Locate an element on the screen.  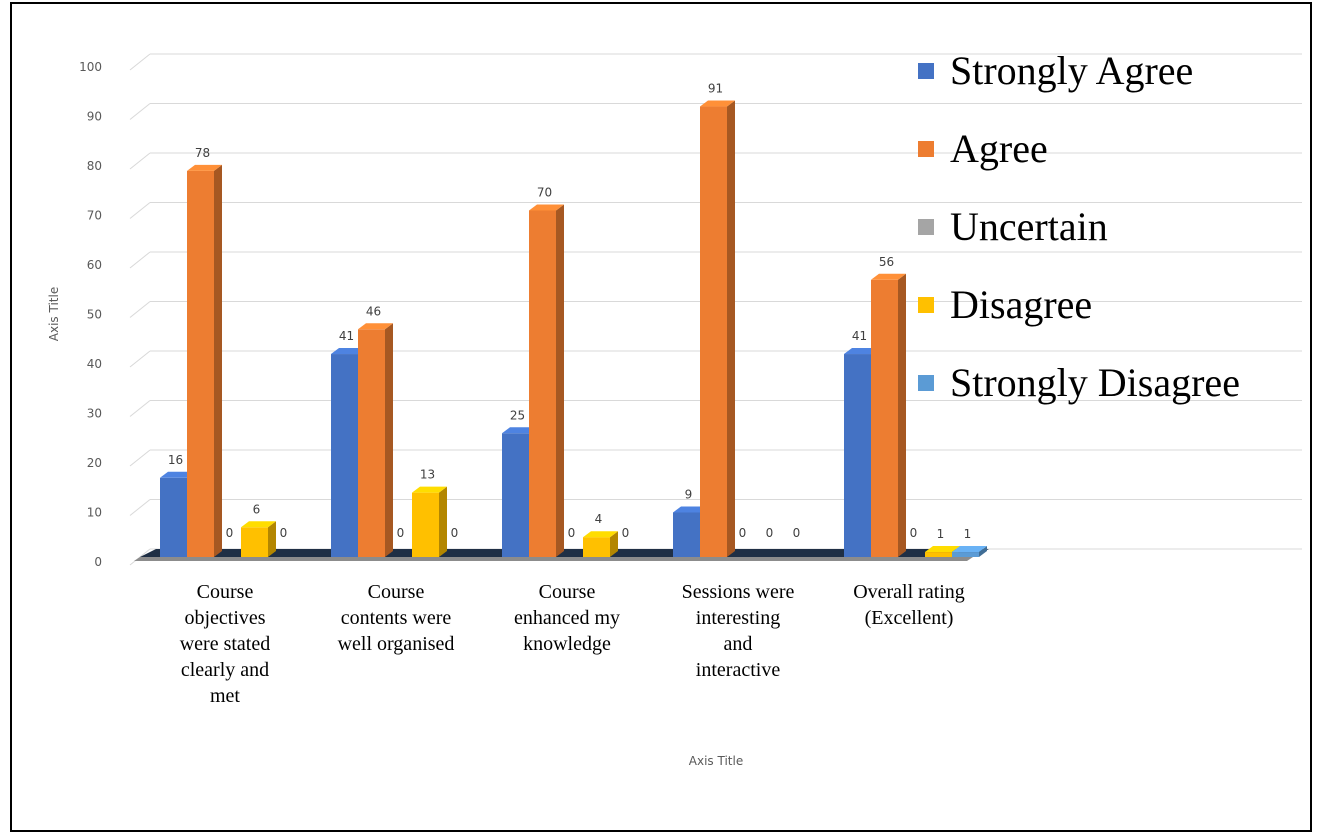
category-label-line: Overall rating is located at coordinates (909, 592).